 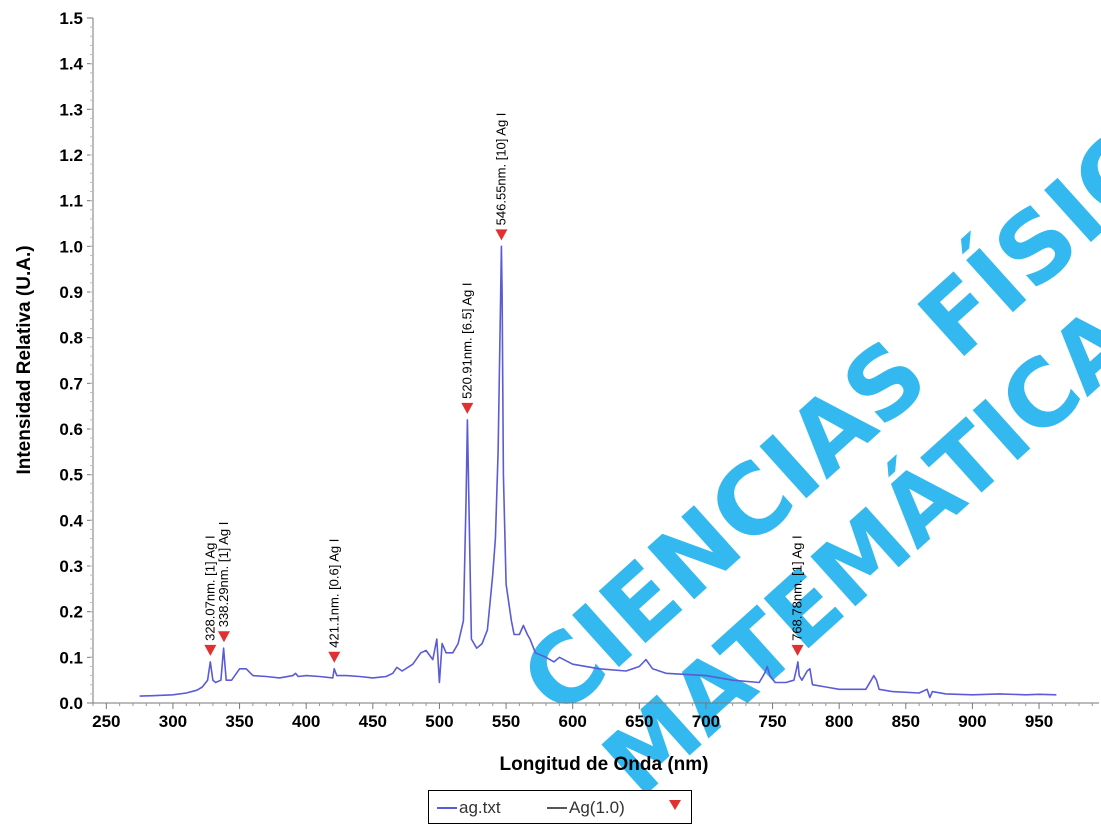 What do you see at coordinates (71, 520) in the screenshot?
I see `y-tick-label: 0.4` at bounding box center [71, 520].